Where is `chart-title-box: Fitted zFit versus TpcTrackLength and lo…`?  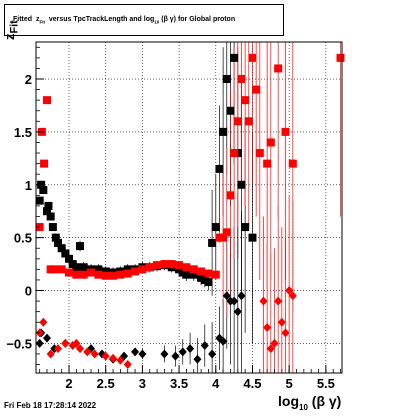 chart-title-box: Fitted zFit versus TpcTrackLength and lo… is located at coordinates (144, 20).